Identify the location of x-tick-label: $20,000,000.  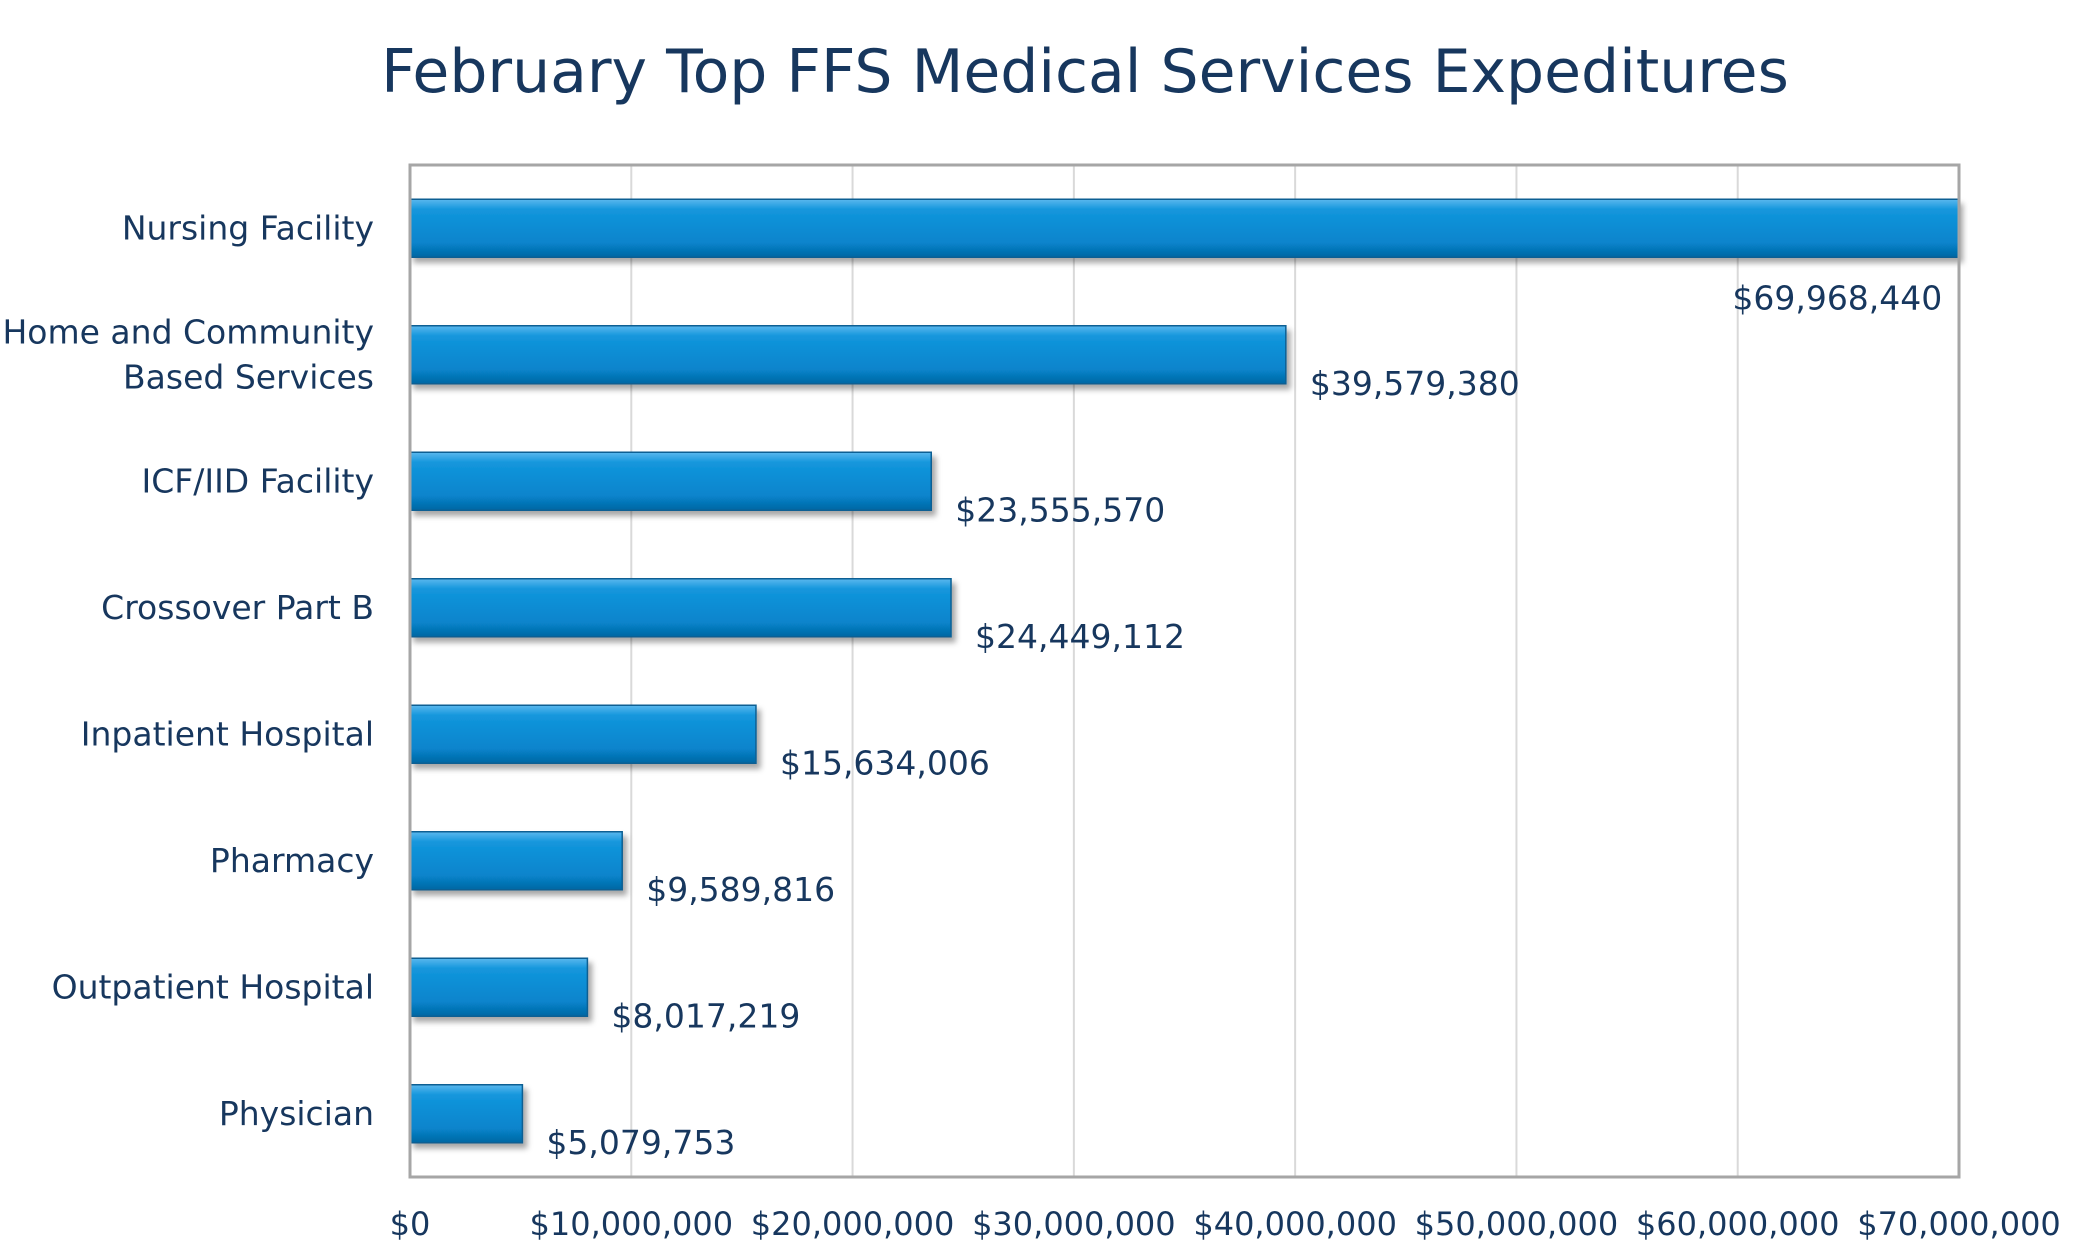
(853, 1224).